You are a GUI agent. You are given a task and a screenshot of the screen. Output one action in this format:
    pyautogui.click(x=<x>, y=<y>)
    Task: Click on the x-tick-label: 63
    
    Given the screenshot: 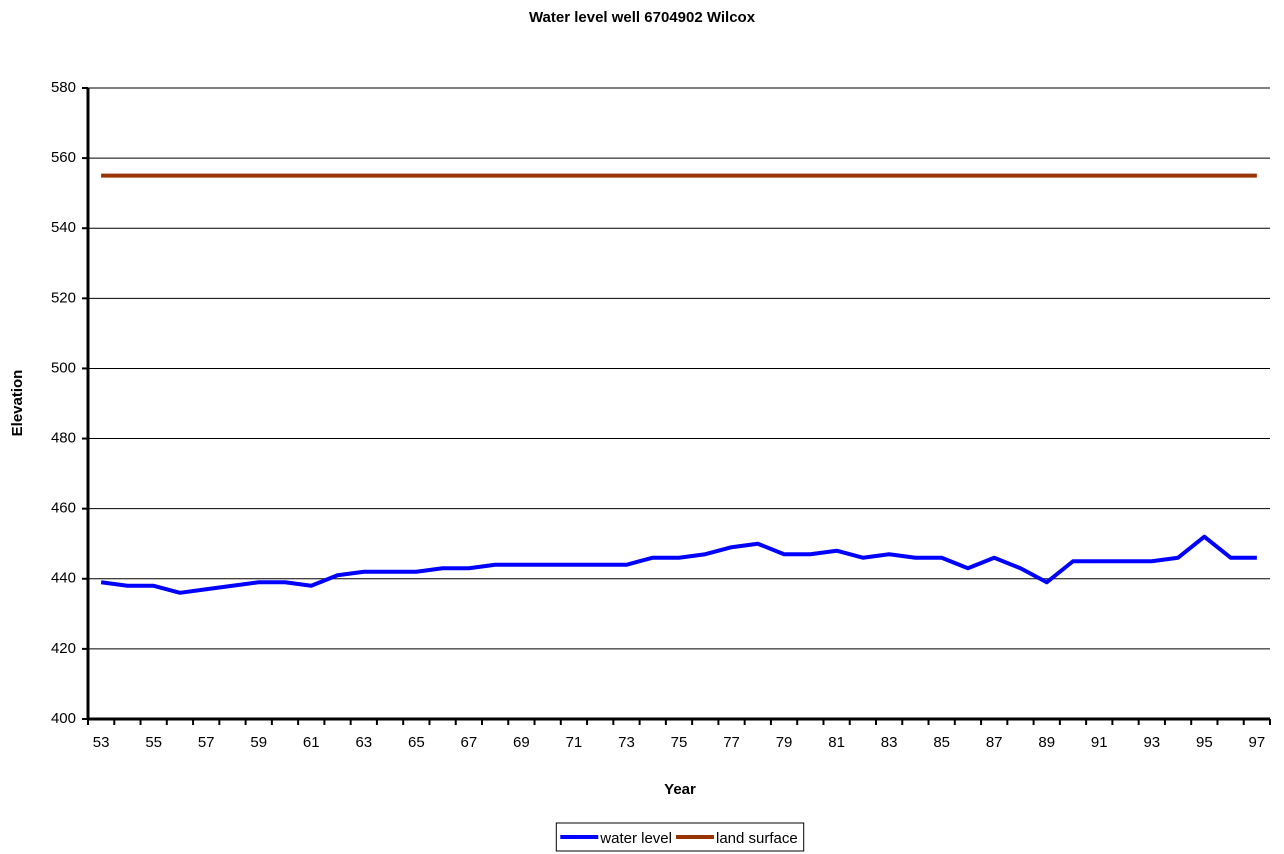 What is the action you would take?
    pyautogui.click(x=363, y=742)
    